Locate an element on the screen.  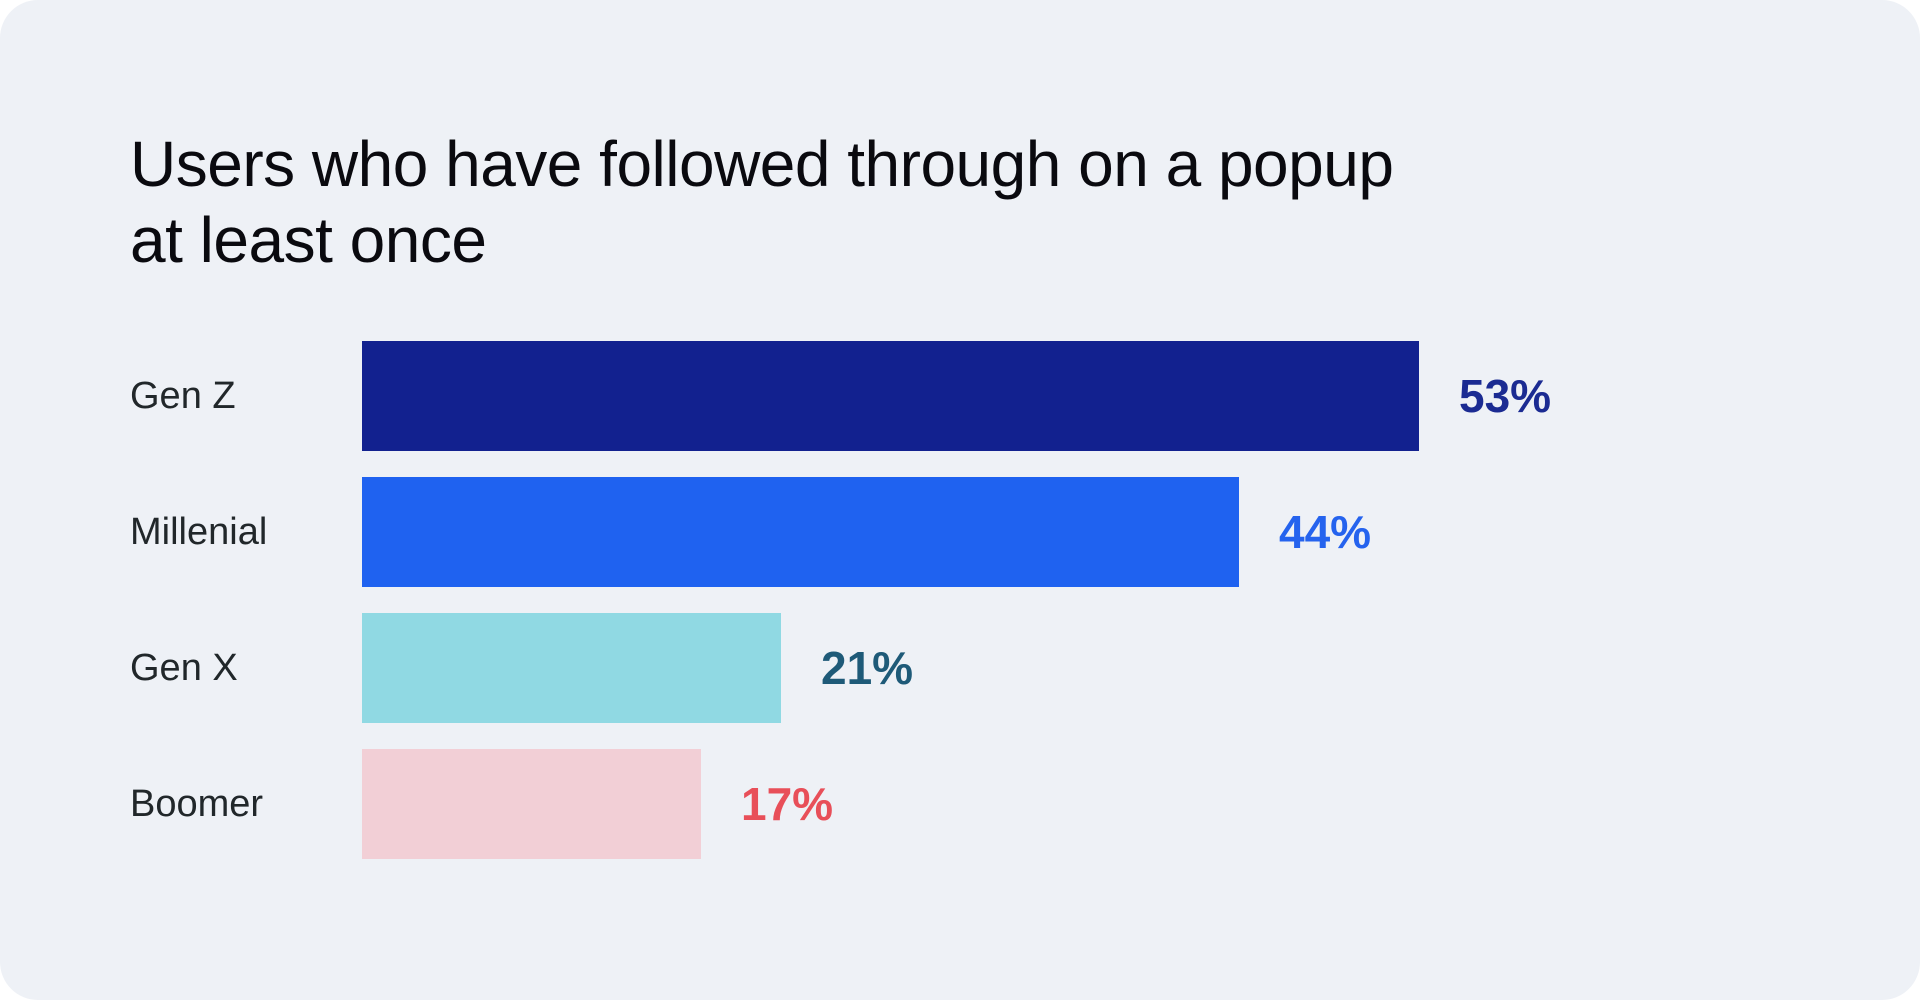
category-label: Boomer is located at coordinates (197, 803).